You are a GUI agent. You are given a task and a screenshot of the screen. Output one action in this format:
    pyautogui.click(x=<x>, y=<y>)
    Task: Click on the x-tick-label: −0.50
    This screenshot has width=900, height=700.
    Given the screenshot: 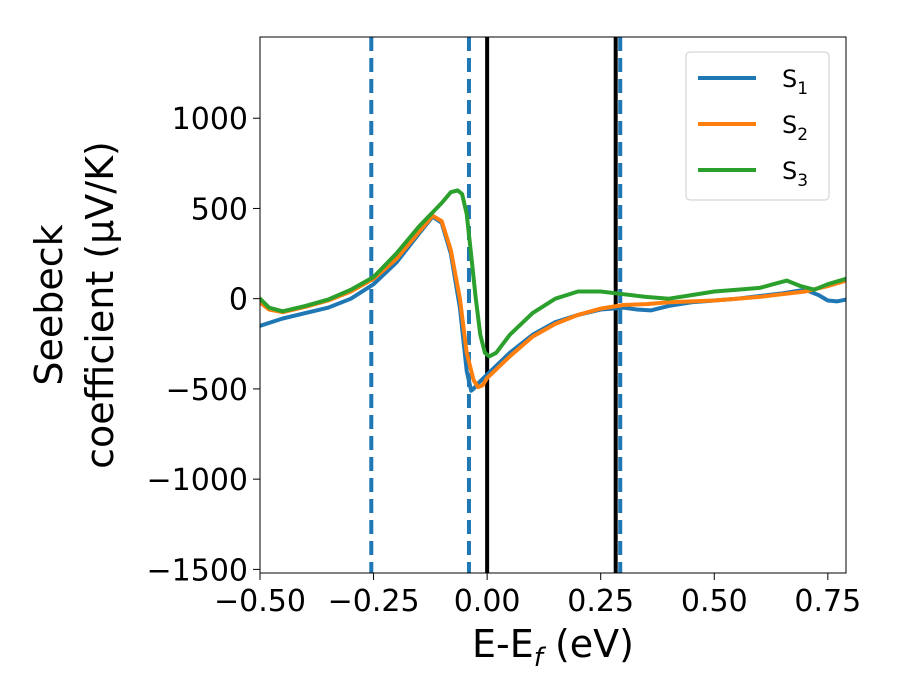 What is the action you would take?
    pyautogui.click(x=260, y=601)
    